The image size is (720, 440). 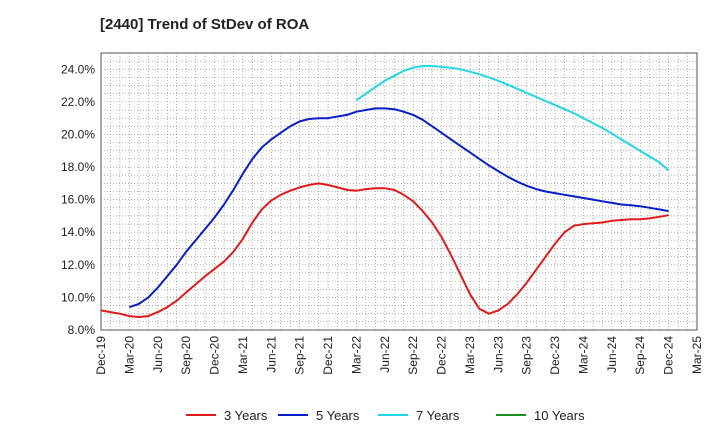 I want to click on legend-label-7-years: 7 Years, so click(x=438, y=415).